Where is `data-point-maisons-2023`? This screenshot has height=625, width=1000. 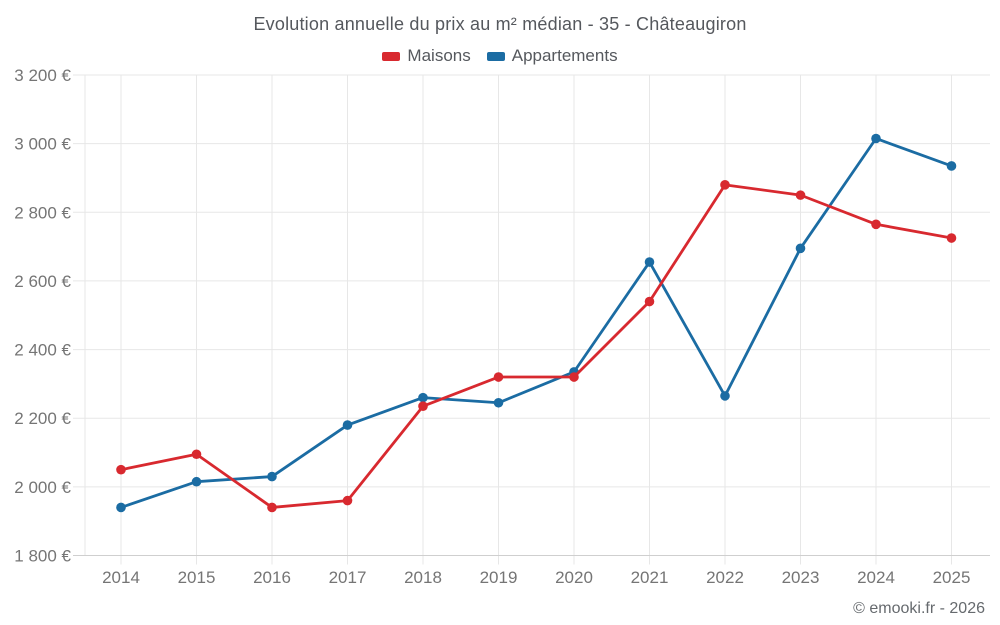
data-point-maisons-2023 is located at coordinates (800, 195).